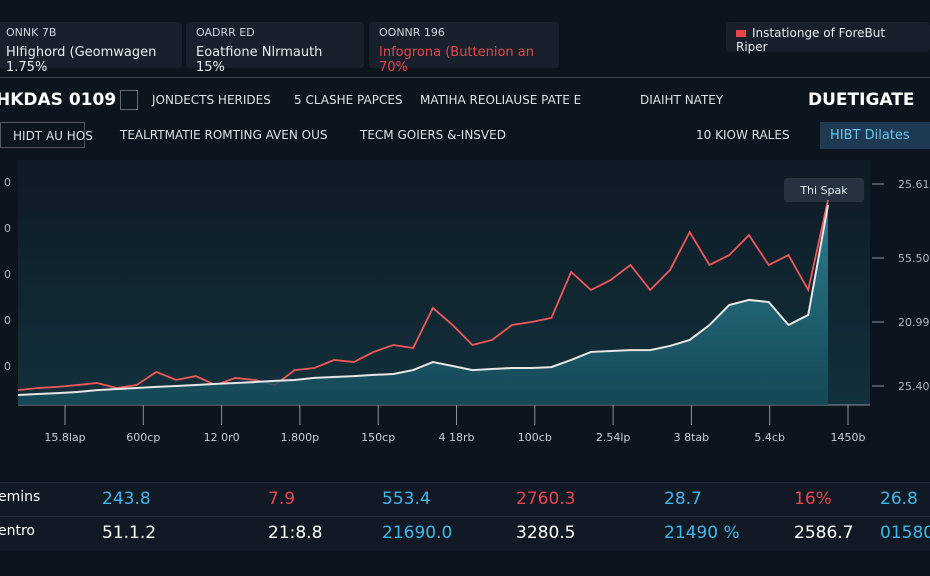 Image resolution: width=930 pixels, height=576 pixels. I want to click on table-cell: 2760.3, so click(546, 499).